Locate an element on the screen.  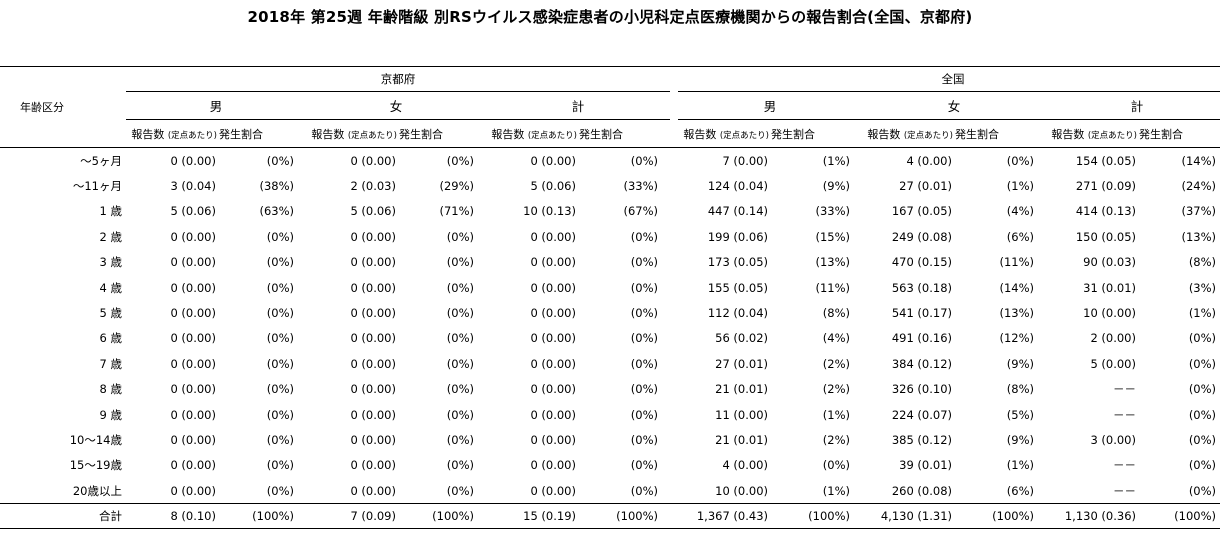
report-count-cell: 56 (0.02) is located at coordinates (741, 338).